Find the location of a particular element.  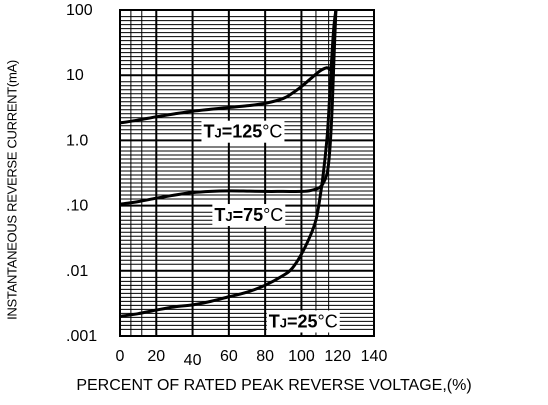

y-tick-label: 10 is located at coordinates (75, 75).